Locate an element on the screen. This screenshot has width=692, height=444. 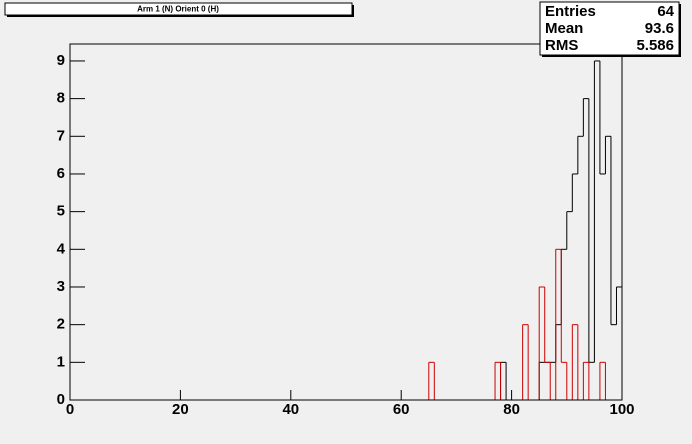
y-tick-label: 2 is located at coordinates (61, 324).